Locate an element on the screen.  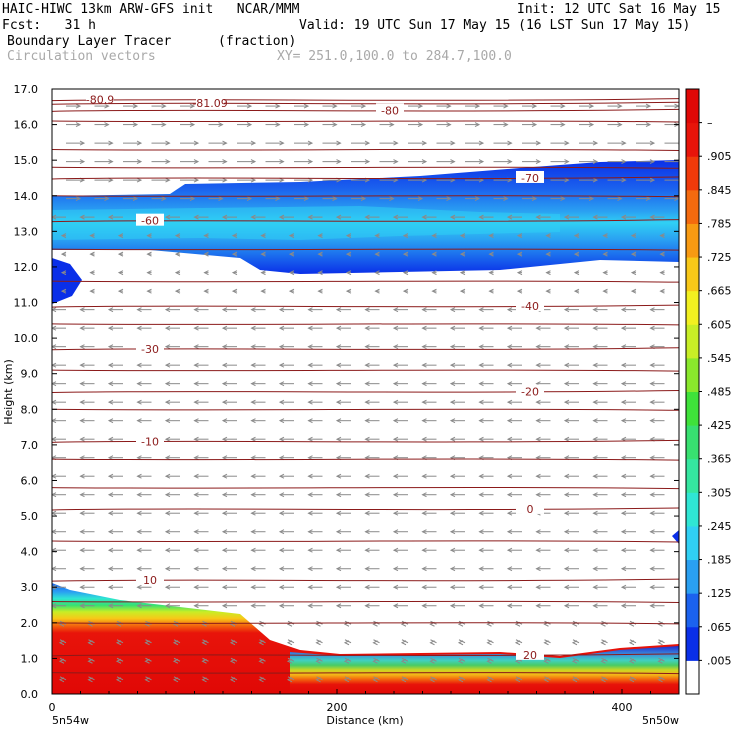
colorbar-label: .665 is located at coordinates (719, 291).